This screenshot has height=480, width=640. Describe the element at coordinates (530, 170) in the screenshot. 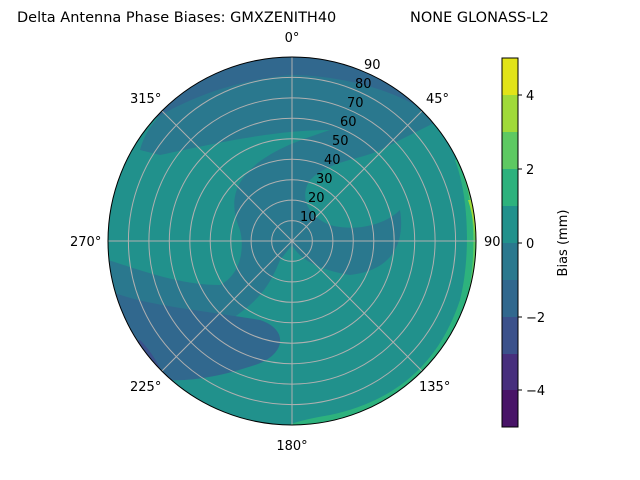

I see `colorbar-tick: 2` at that location.